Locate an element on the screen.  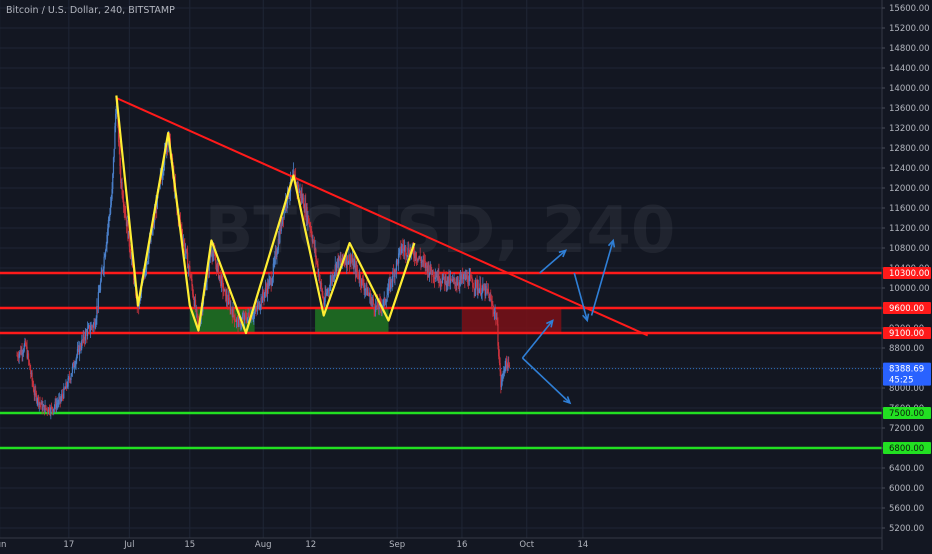
zigzag-pattern is located at coordinates (265, 215).